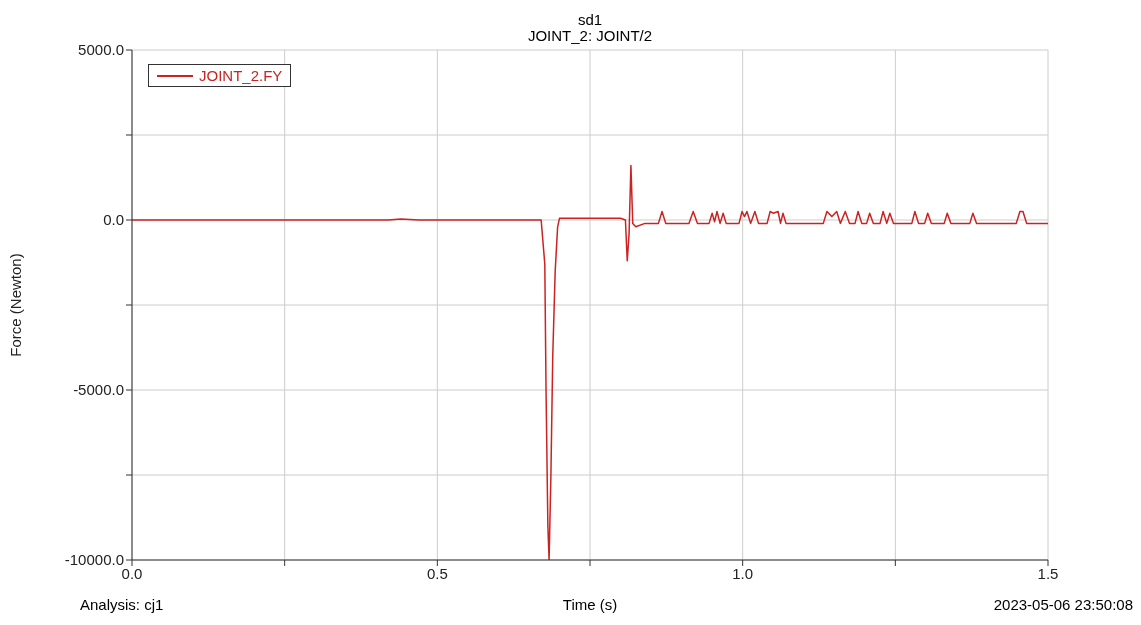  Describe the element at coordinates (16, 305) in the screenshot. I see `y-axis-title: Force (Newton)` at that location.